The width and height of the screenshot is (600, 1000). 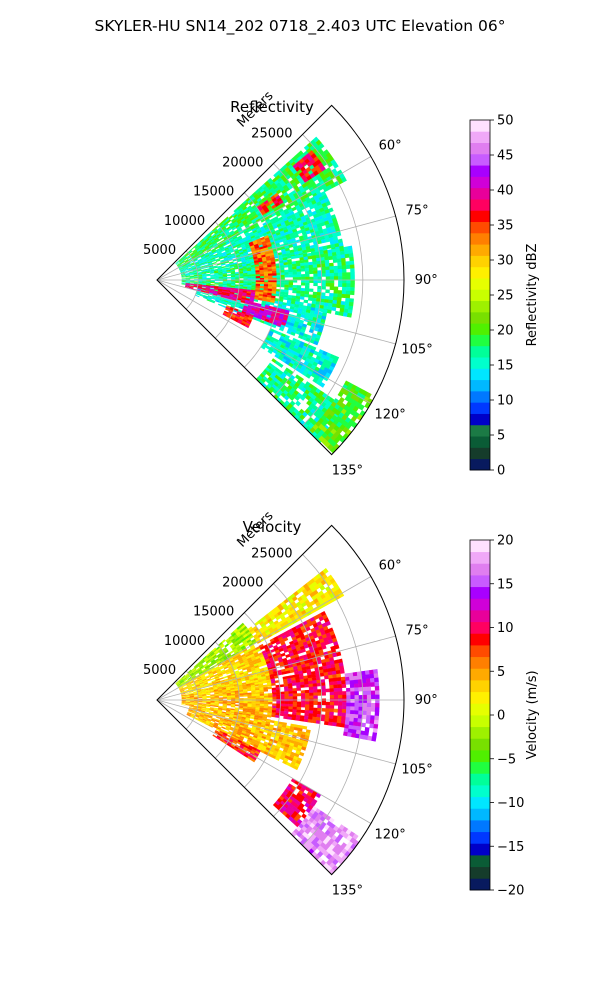 What do you see at coordinates (416, 770) in the screenshot?
I see `azimuth-tick-label: 105°` at bounding box center [416, 770].